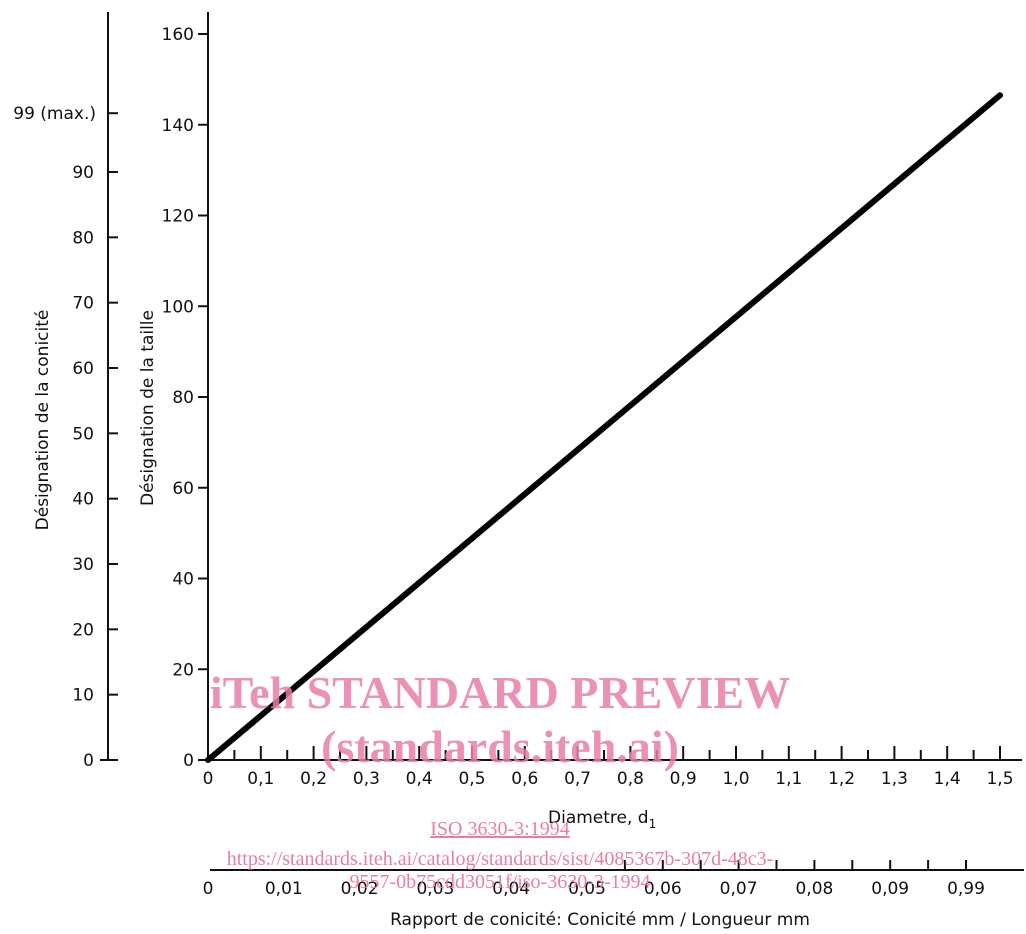 The image size is (1026, 934). What do you see at coordinates (471, 779) in the screenshot?
I see `x-tick-label: 0,5` at bounding box center [471, 779].